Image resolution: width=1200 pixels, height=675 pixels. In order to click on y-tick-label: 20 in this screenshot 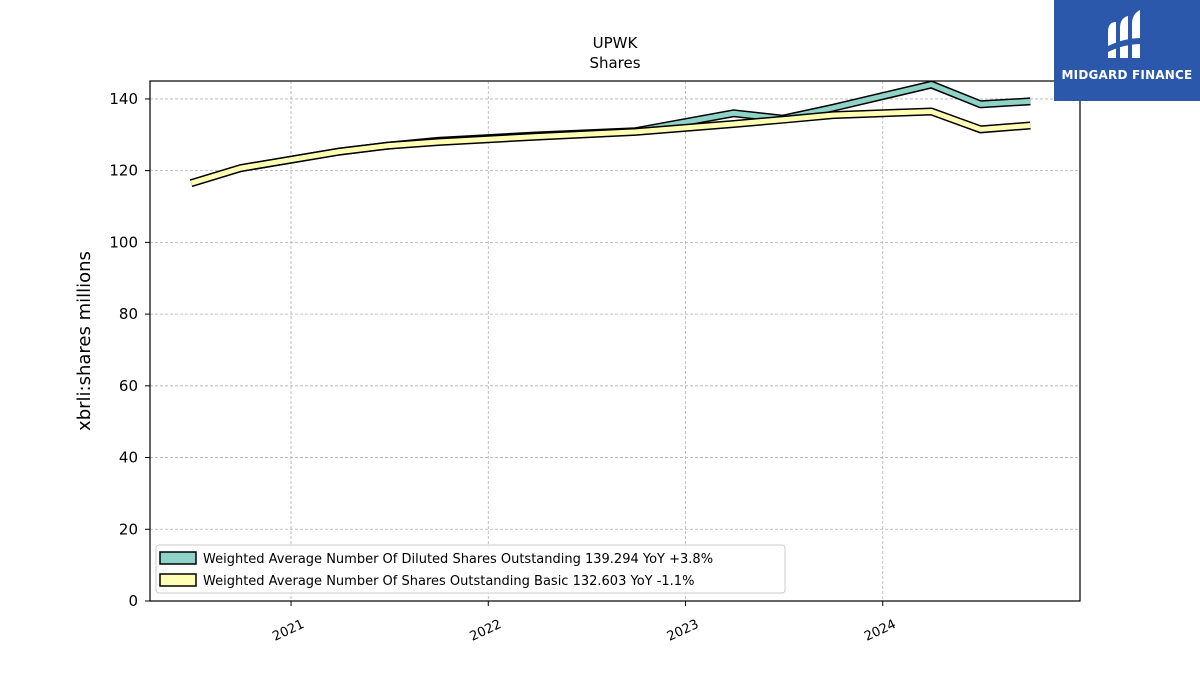, I will do `click(128, 529)`.